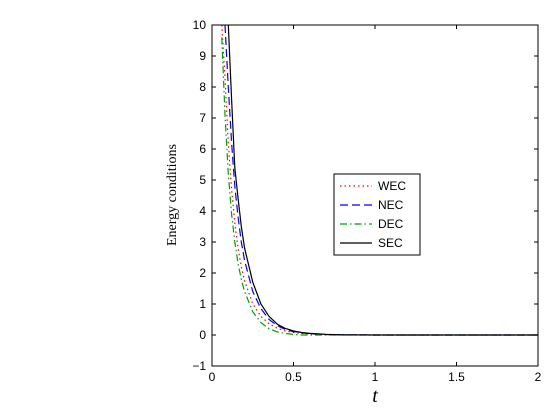  I want to click on x-tick-label: 0, so click(212, 377).